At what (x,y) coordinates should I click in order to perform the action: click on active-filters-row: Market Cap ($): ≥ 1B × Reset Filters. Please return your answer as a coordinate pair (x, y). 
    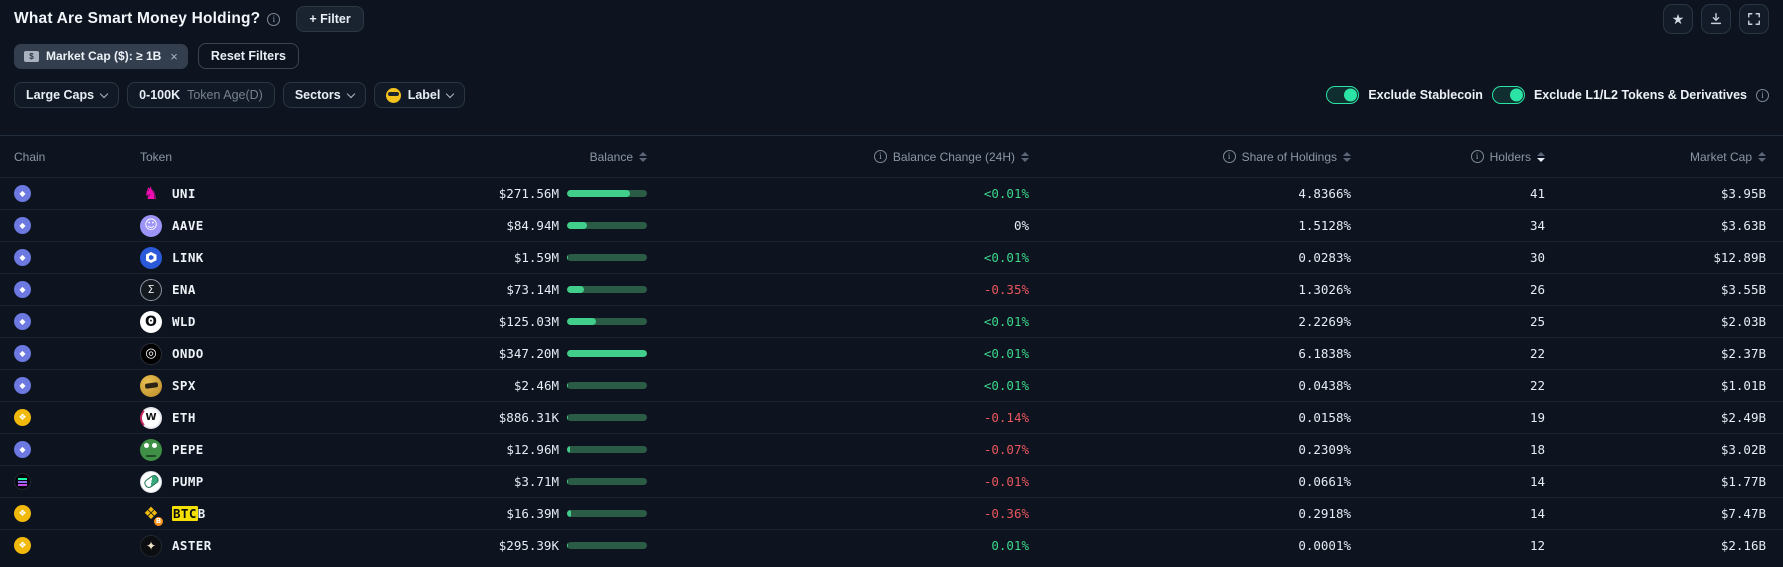
    Looking at the image, I should click on (891, 56).